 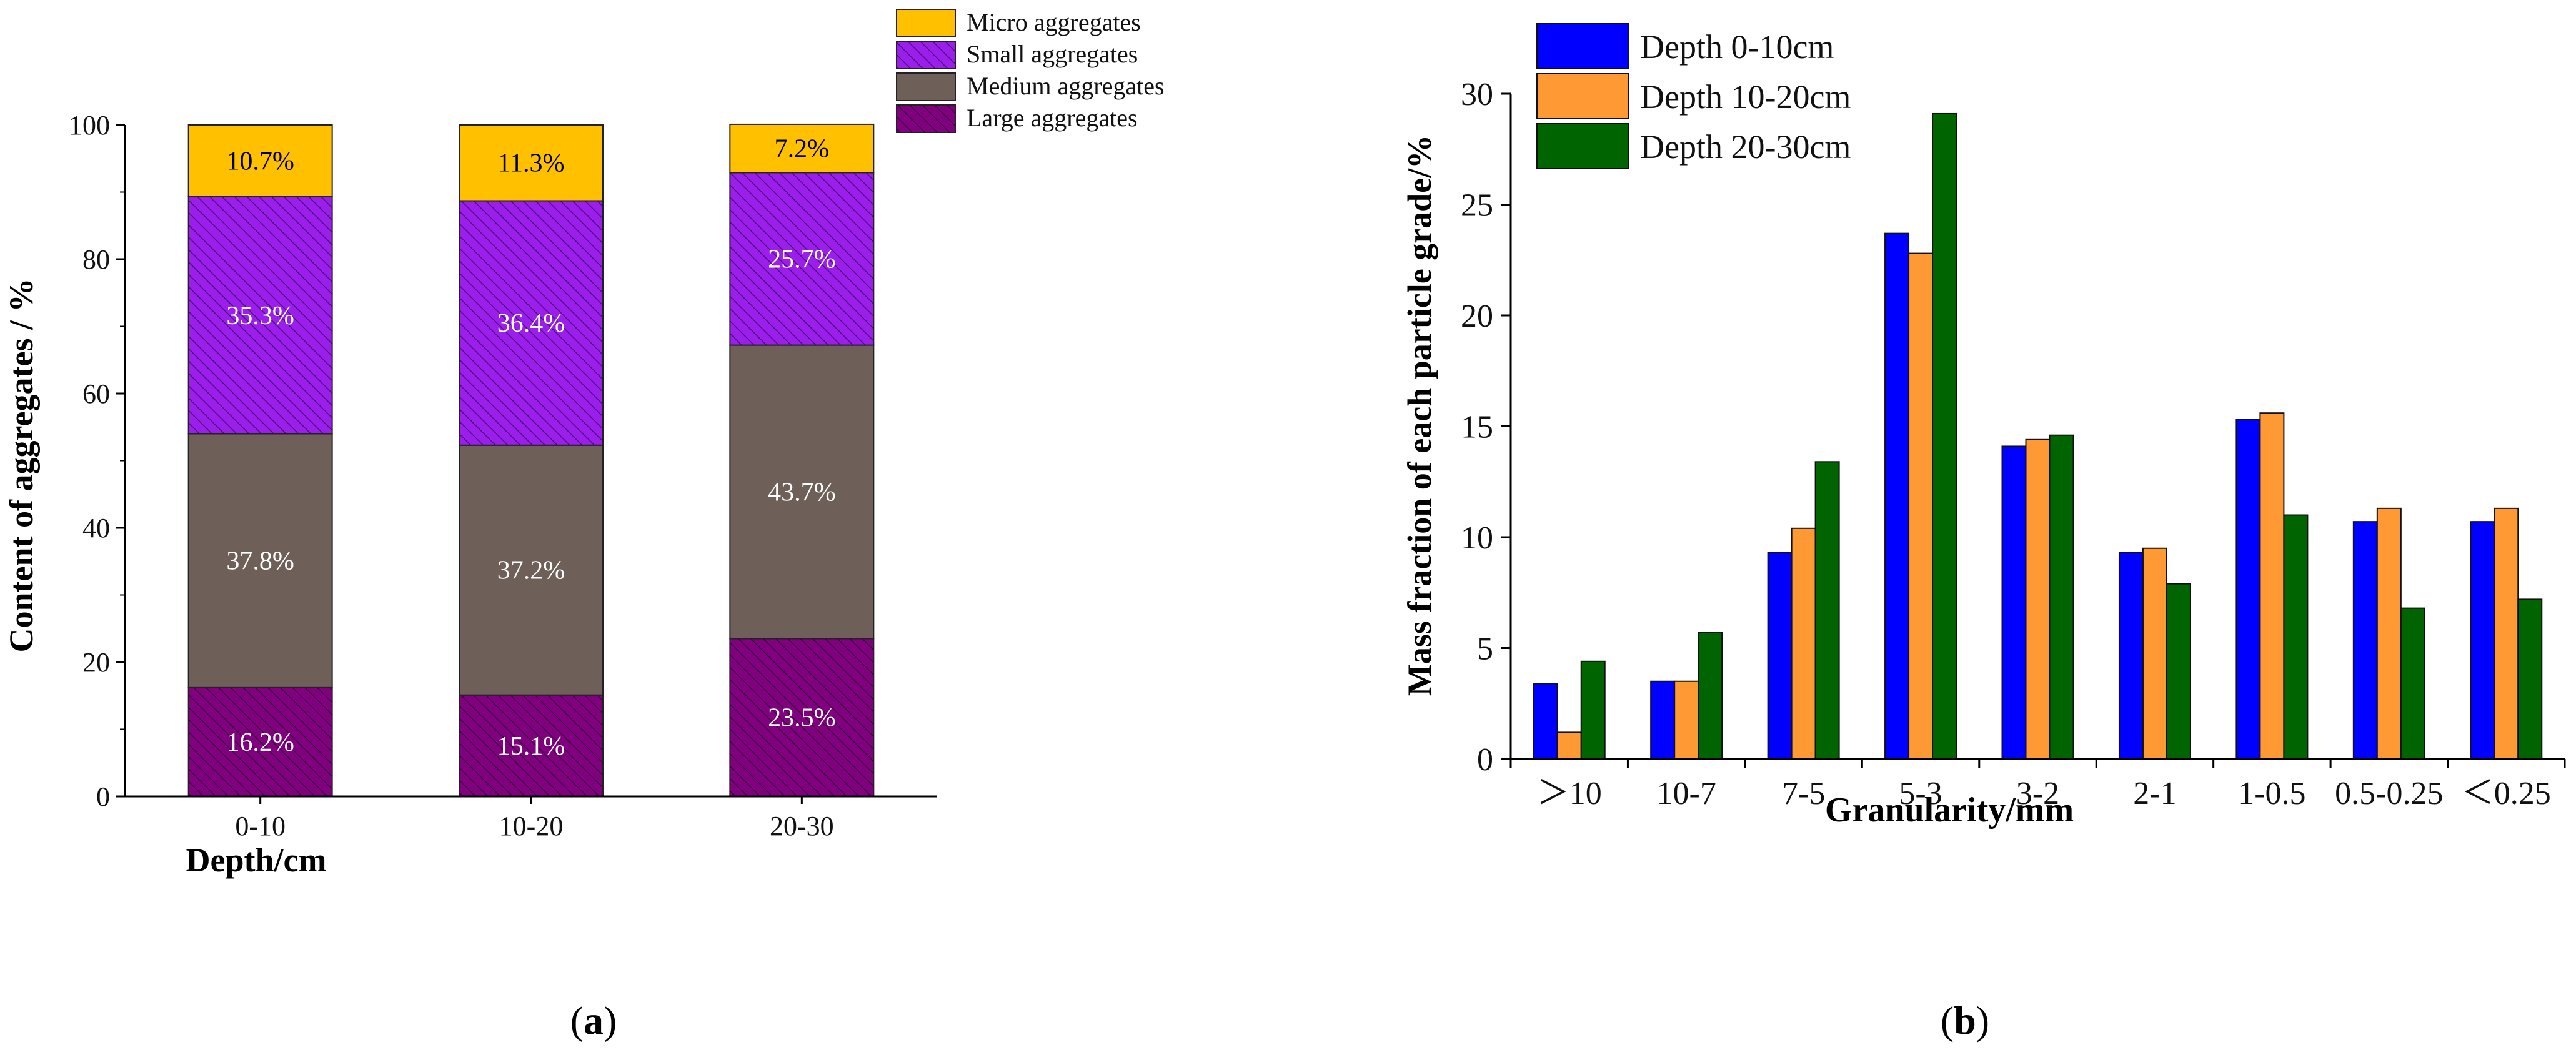 I want to click on data-label: 7.2%, so click(x=803, y=149).